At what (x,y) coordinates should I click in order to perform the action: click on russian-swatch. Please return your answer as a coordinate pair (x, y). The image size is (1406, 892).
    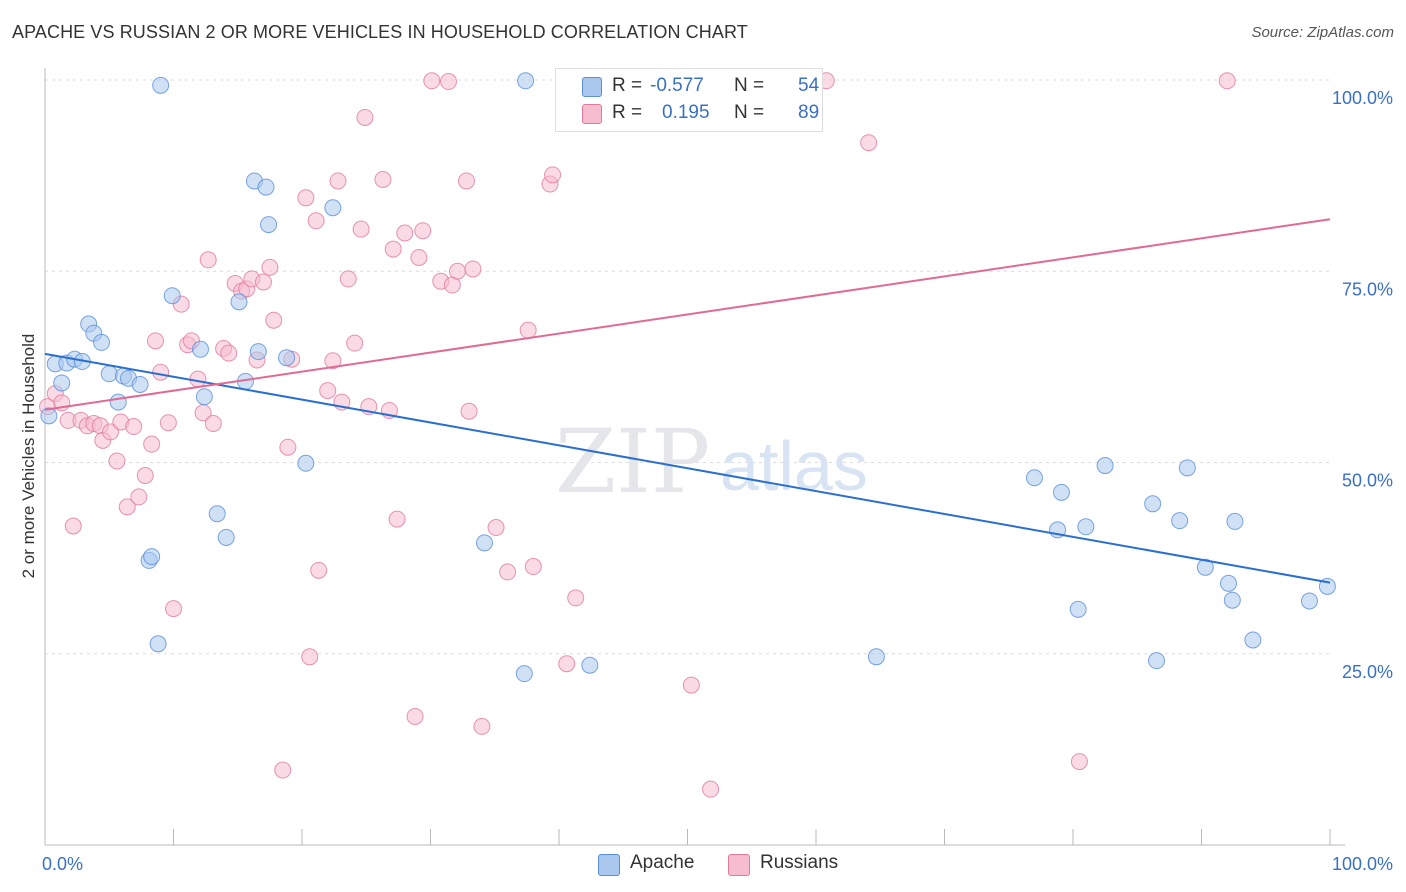
    Looking at the image, I should click on (592, 114).